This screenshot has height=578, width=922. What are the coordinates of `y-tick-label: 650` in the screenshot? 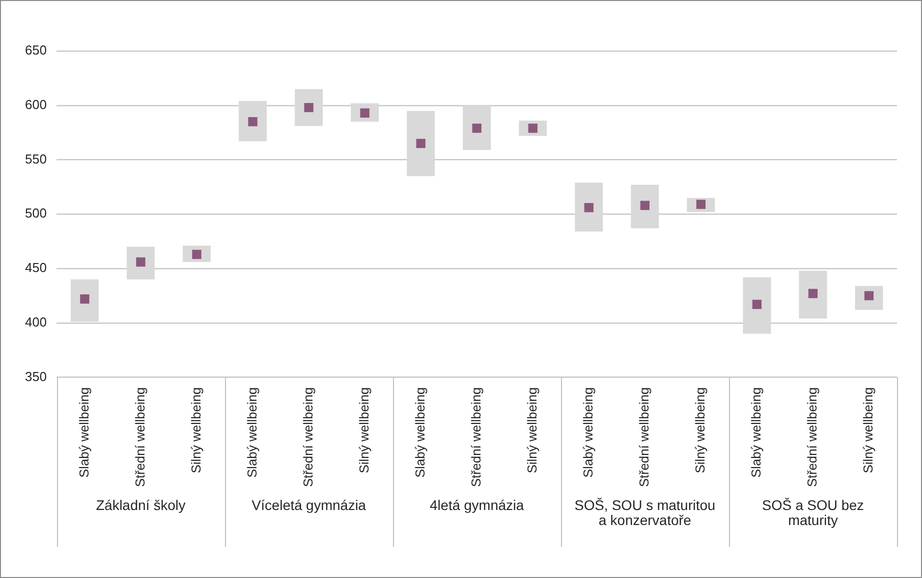 It's located at (35, 50).